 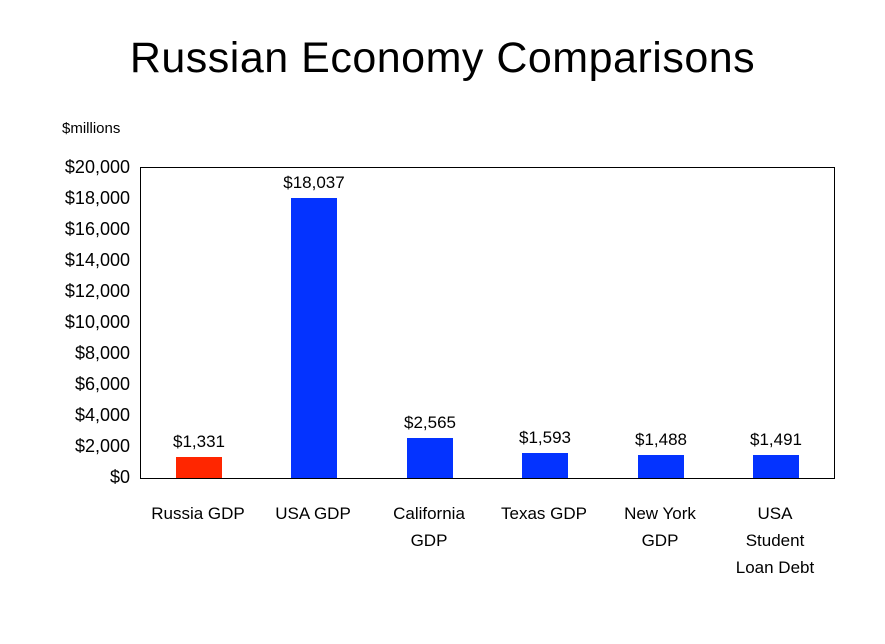 I want to click on category-label-line: Student, so click(x=775, y=540).